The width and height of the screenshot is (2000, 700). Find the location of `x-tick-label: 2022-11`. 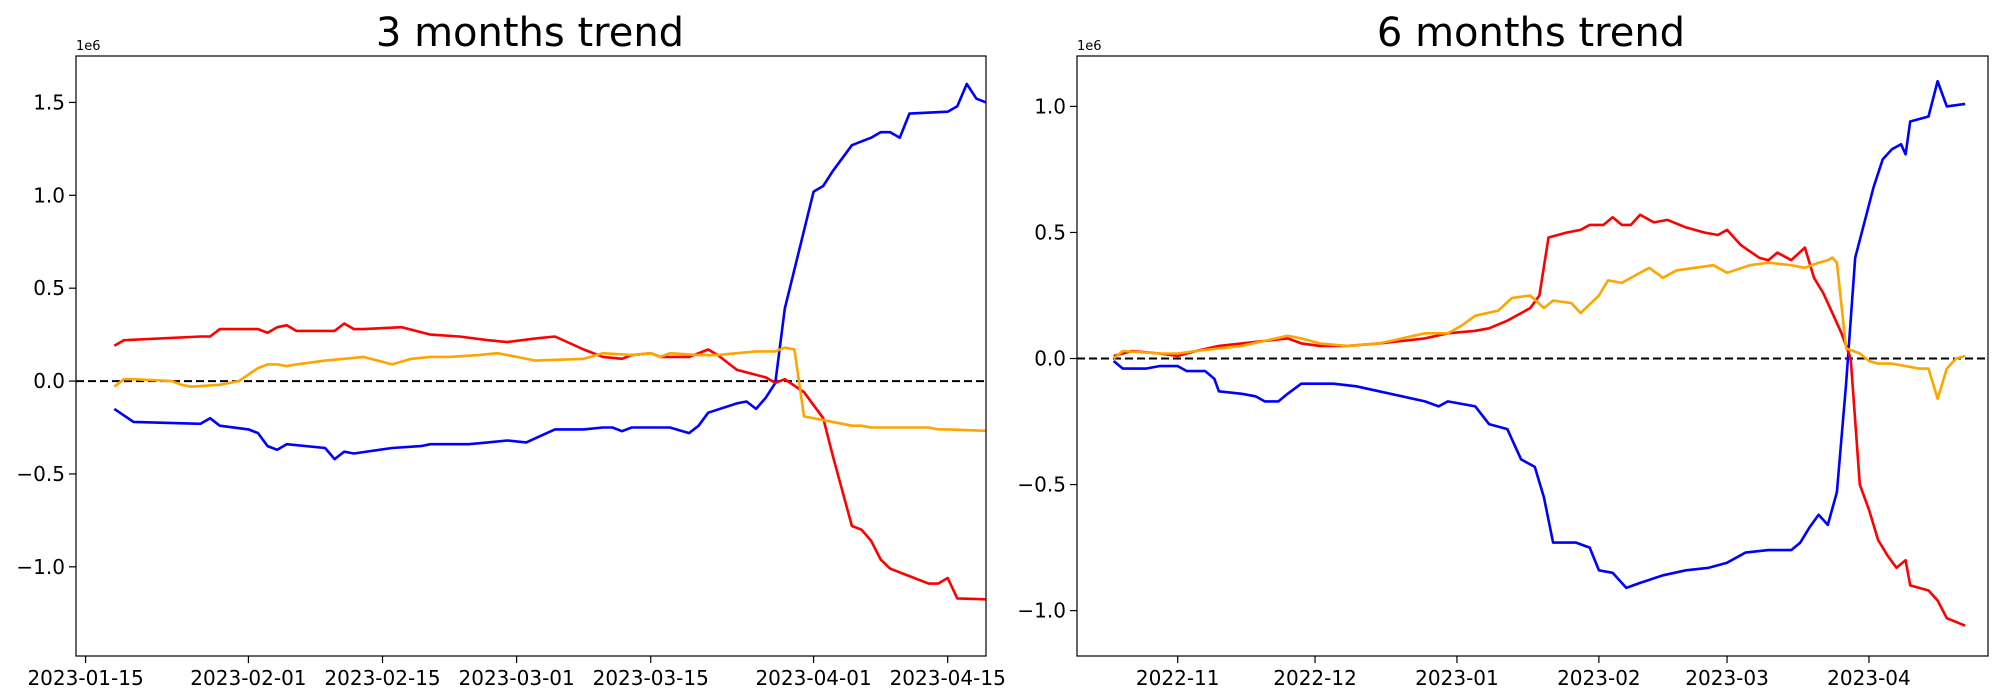

x-tick-label: 2022-11 is located at coordinates (1178, 678).